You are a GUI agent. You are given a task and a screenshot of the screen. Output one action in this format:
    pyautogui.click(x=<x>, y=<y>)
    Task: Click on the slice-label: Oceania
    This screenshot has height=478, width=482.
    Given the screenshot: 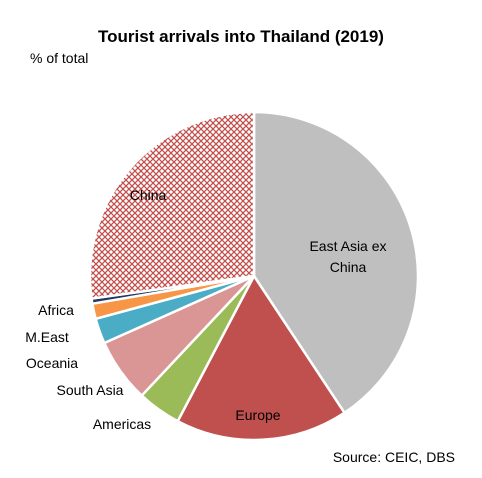 What is the action you would take?
    pyautogui.click(x=52, y=363)
    